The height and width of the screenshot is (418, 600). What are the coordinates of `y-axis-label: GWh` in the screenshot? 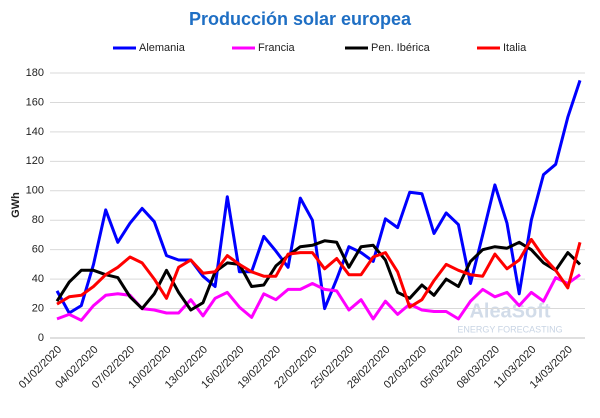 It's located at (16, 205).